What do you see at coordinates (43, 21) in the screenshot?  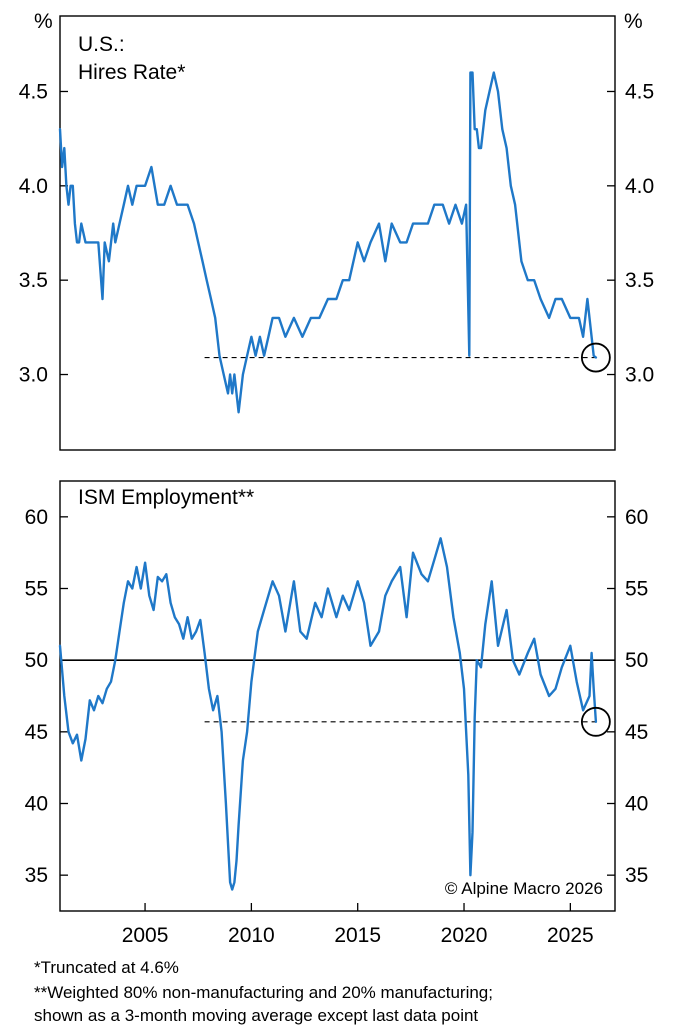 I see `hires-rate-left-unit-label: %` at bounding box center [43, 21].